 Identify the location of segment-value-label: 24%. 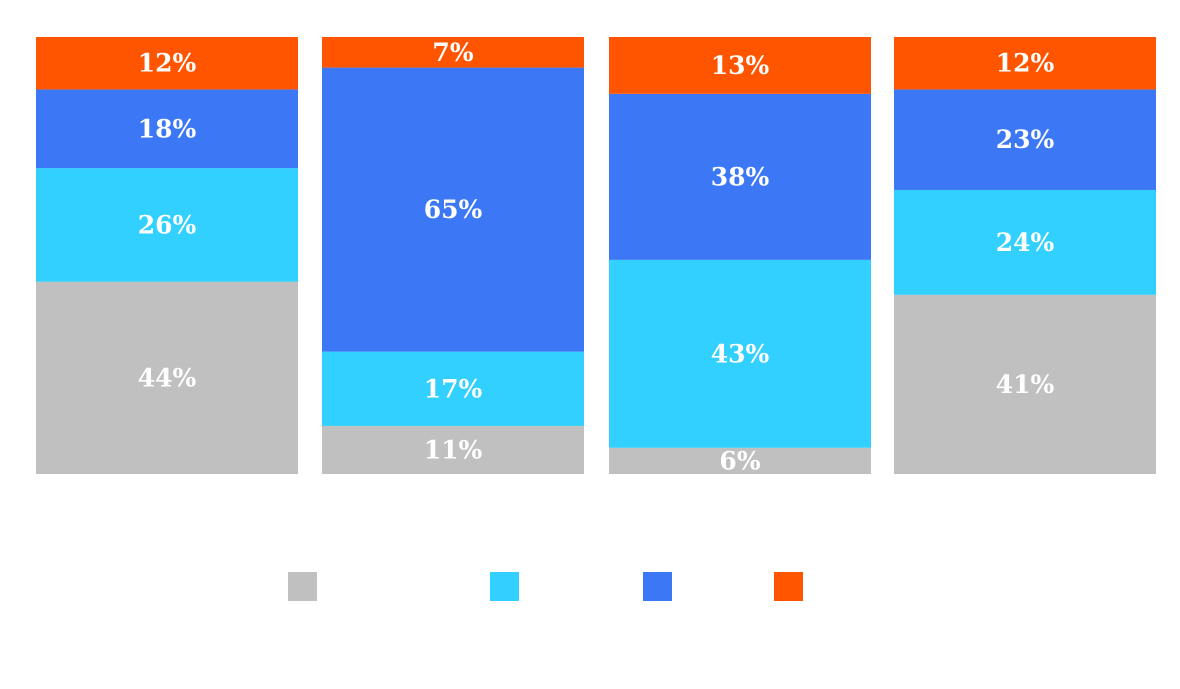
(1025, 242).